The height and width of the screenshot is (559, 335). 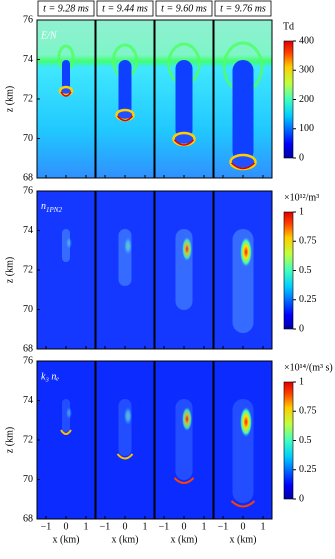 I want to click on y-tick-label: 72, so click(x=28, y=98).